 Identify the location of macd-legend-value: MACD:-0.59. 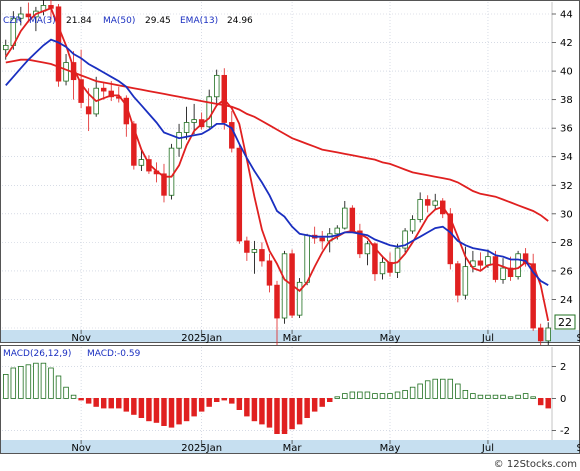
(114, 354).